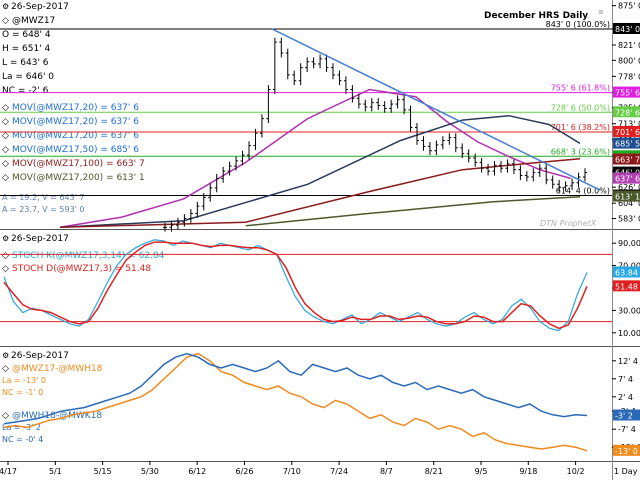 The width and height of the screenshot is (640, 484). Describe the element at coordinates (40, 356) in the screenshot. I see `spread-panel-date: 26-Sep-2017` at that location.